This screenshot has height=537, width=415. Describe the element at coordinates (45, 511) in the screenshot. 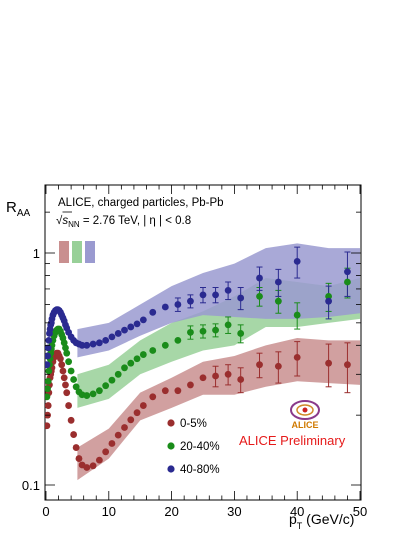

I see `x-tick-label-0: 0` at that location.